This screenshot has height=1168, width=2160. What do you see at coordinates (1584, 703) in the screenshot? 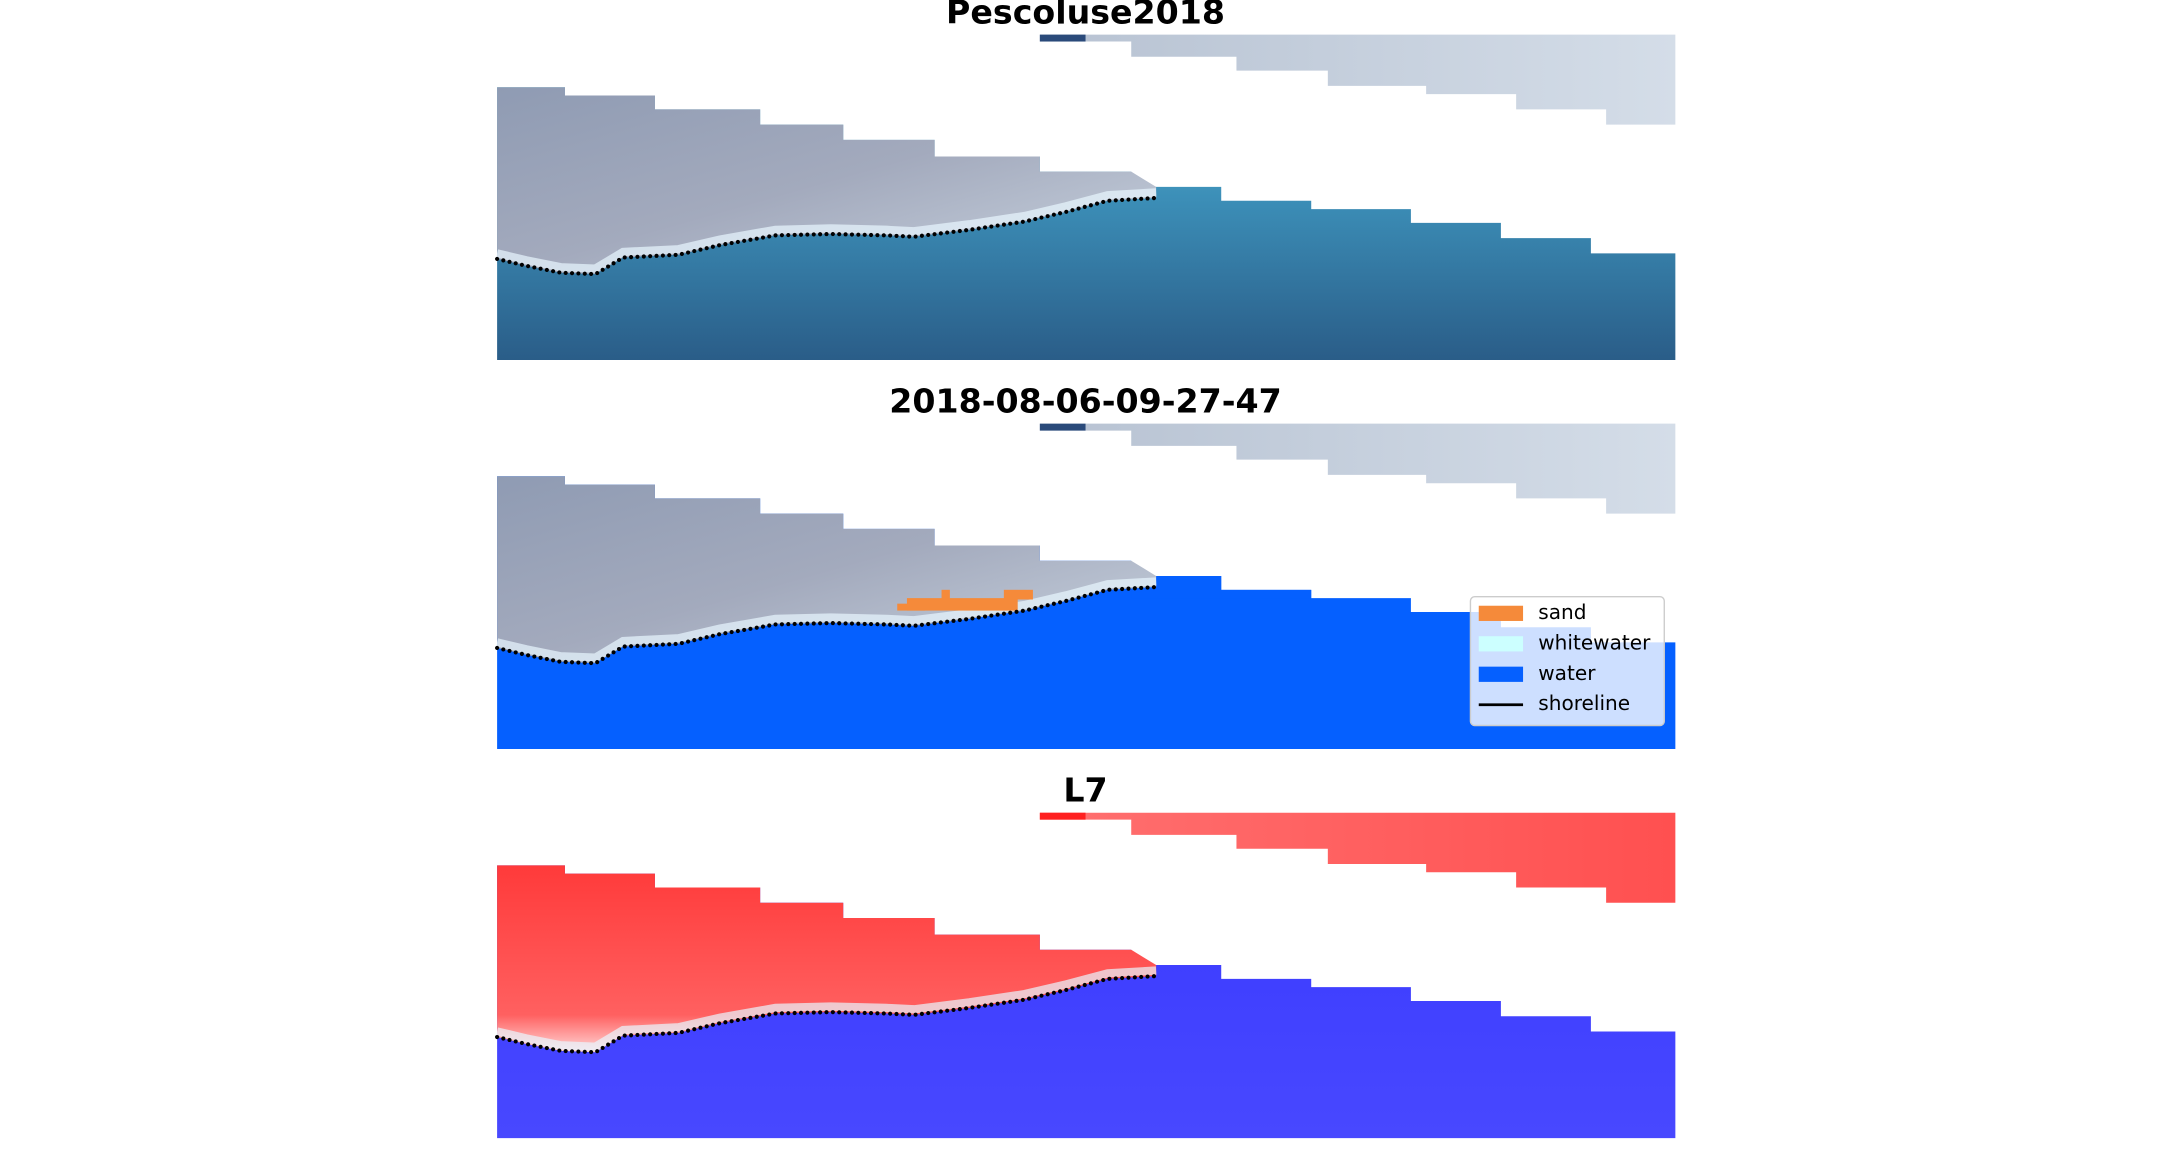
I see `legend-label: shoreline` at bounding box center [1584, 703].